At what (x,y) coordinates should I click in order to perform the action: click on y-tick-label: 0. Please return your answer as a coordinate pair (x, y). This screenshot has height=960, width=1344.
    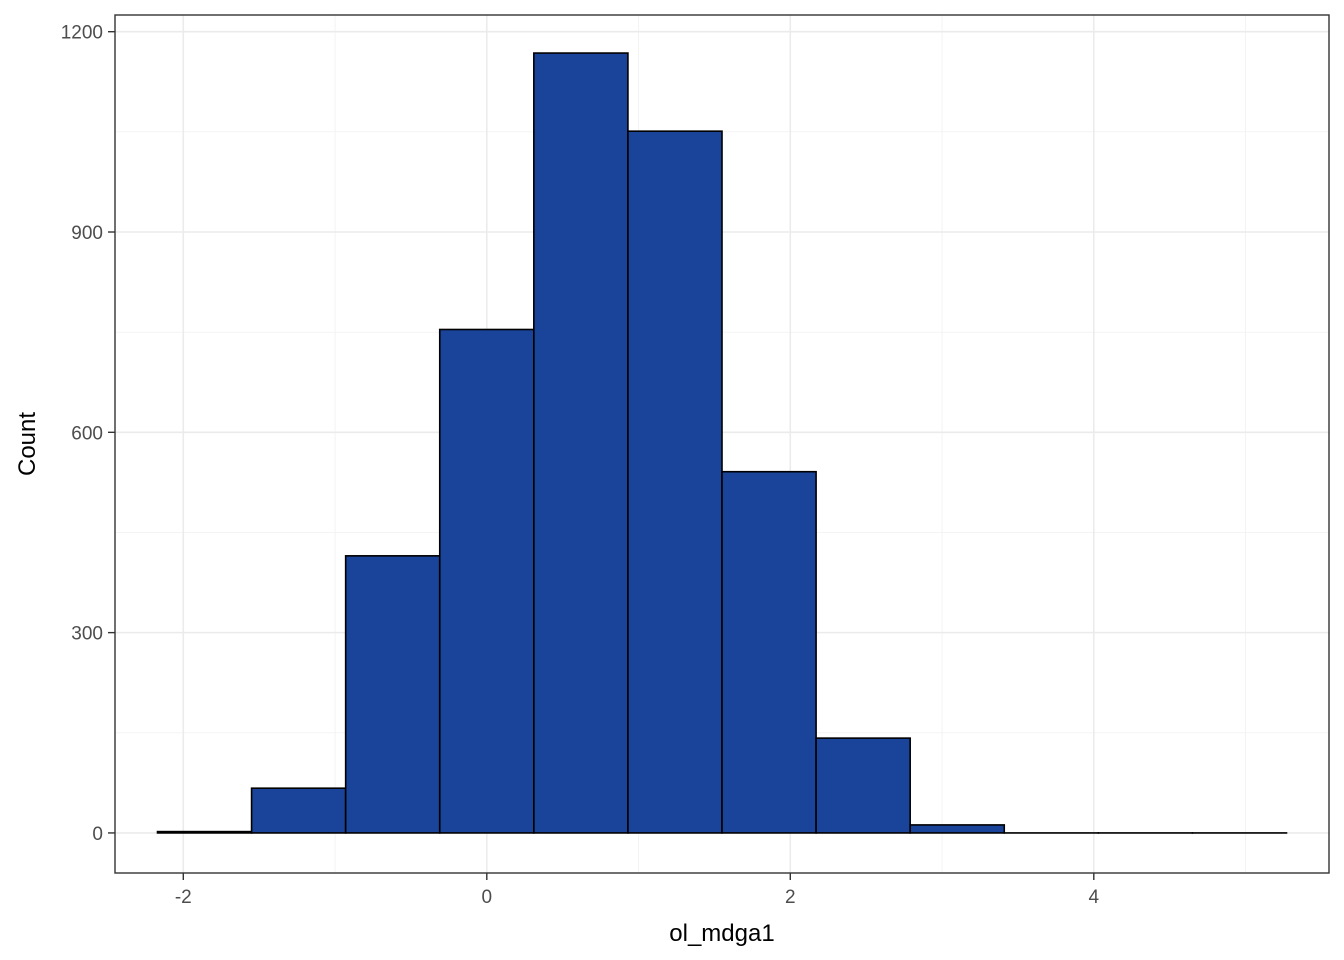
    Looking at the image, I should click on (97, 834).